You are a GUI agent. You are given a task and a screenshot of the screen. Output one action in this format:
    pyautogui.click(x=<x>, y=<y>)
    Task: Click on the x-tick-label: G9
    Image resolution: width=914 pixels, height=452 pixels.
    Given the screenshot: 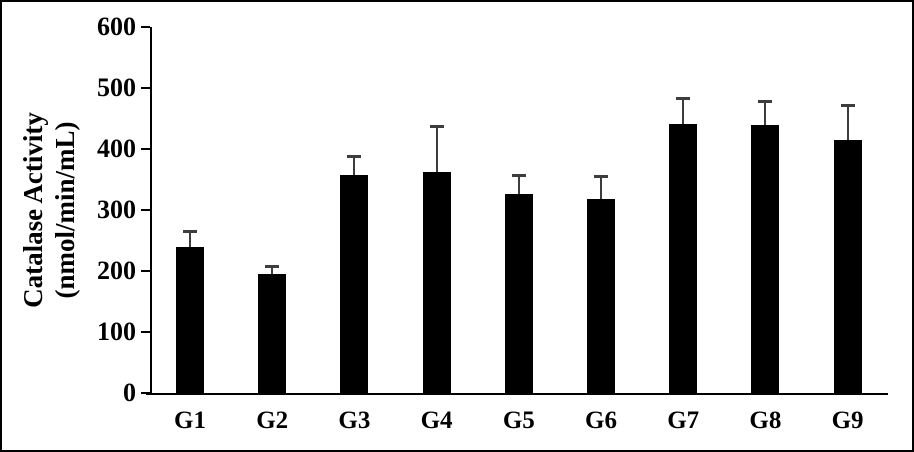 What is the action you would take?
    pyautogui.click(x=847, y=420)
    